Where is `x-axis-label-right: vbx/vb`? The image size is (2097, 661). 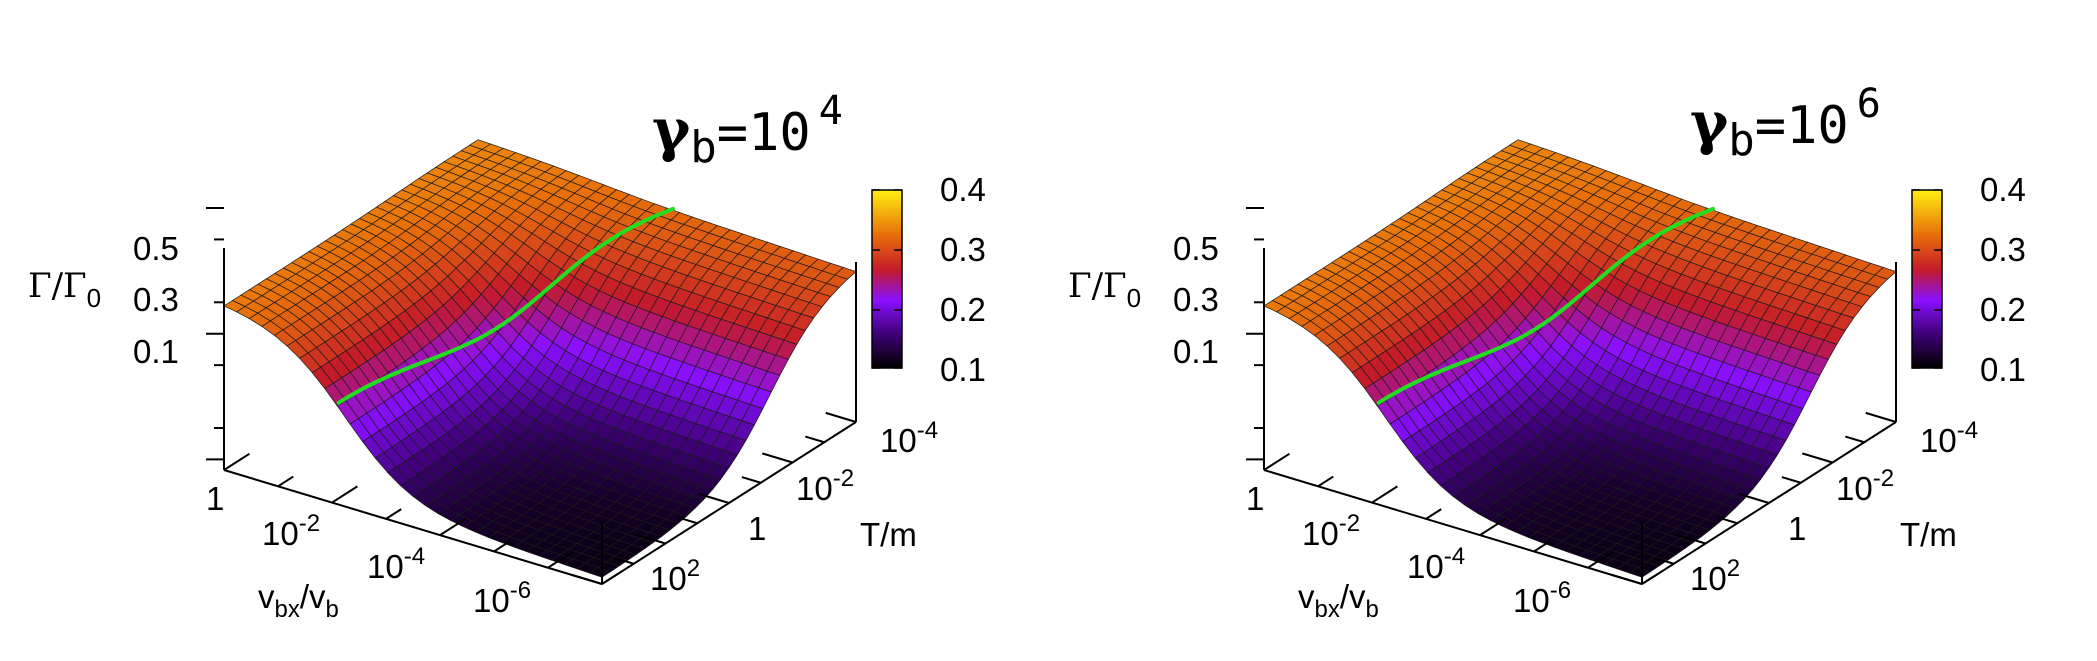
x-axis-label-right: vbx/vb is located at coordinates (1338, 600).